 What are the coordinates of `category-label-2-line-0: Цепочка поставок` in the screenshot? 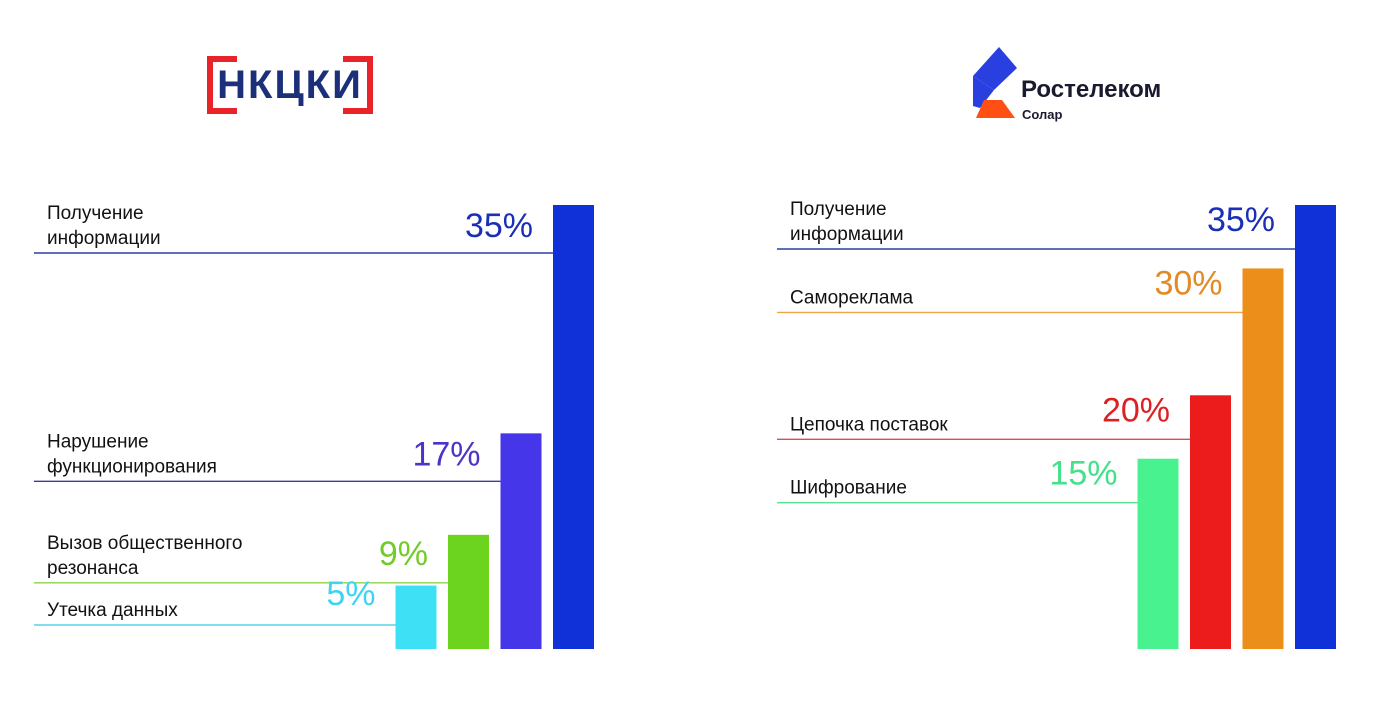 It's located at (869, 424).